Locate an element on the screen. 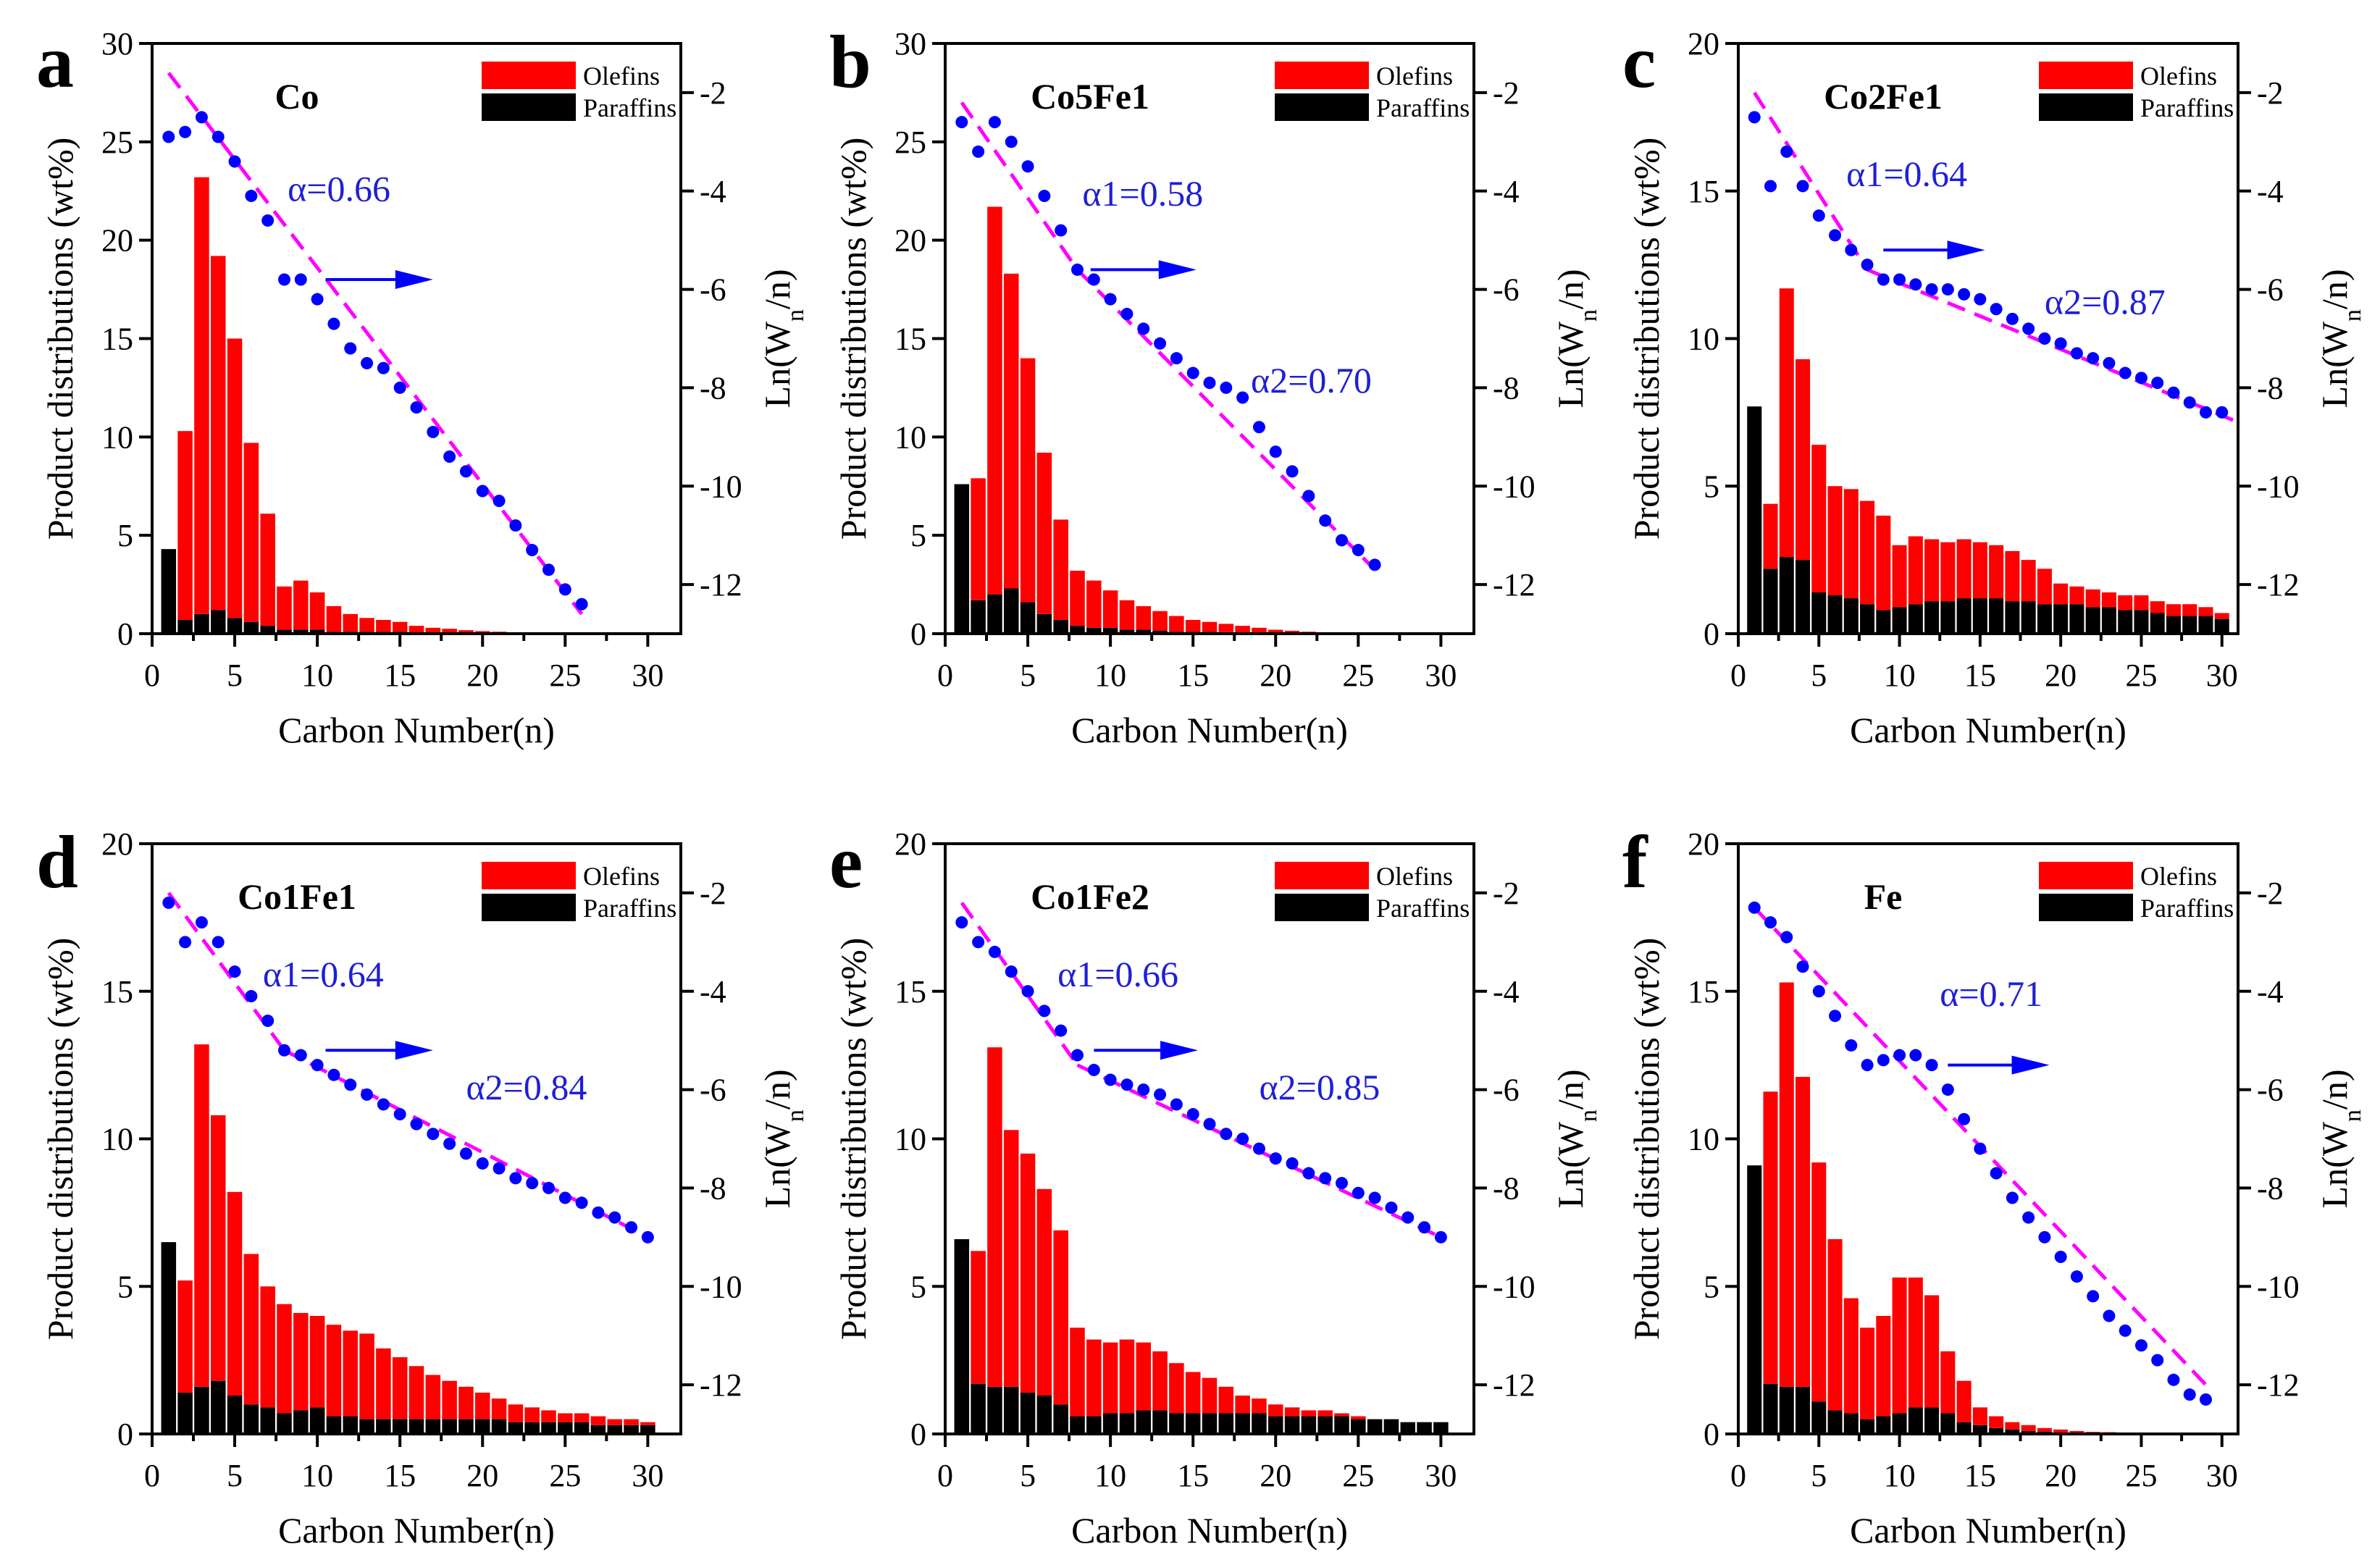  x-tick-label: 25 is located at coordinates (1358, 1475).